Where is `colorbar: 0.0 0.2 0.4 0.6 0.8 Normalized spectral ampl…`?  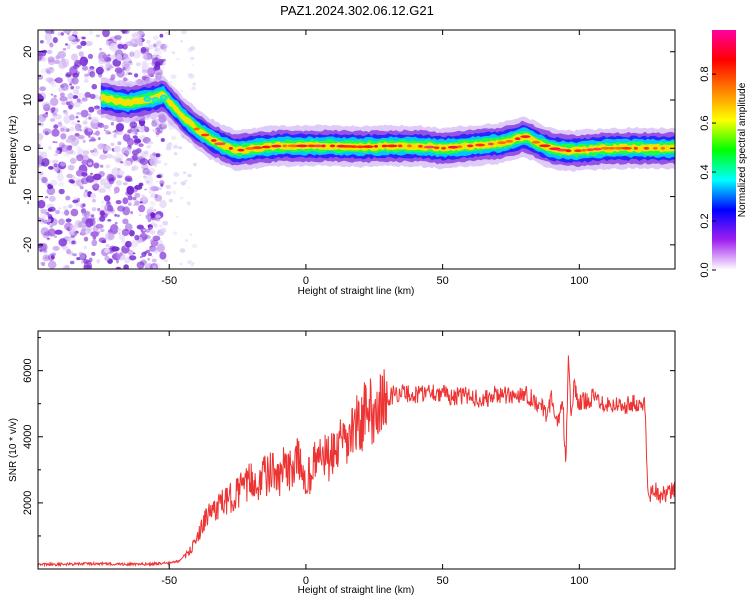 colorbar: 0.0 0.2 0.4 0.6 0.8 Normalized spectral ampl… is located at coordinates (723, 154).